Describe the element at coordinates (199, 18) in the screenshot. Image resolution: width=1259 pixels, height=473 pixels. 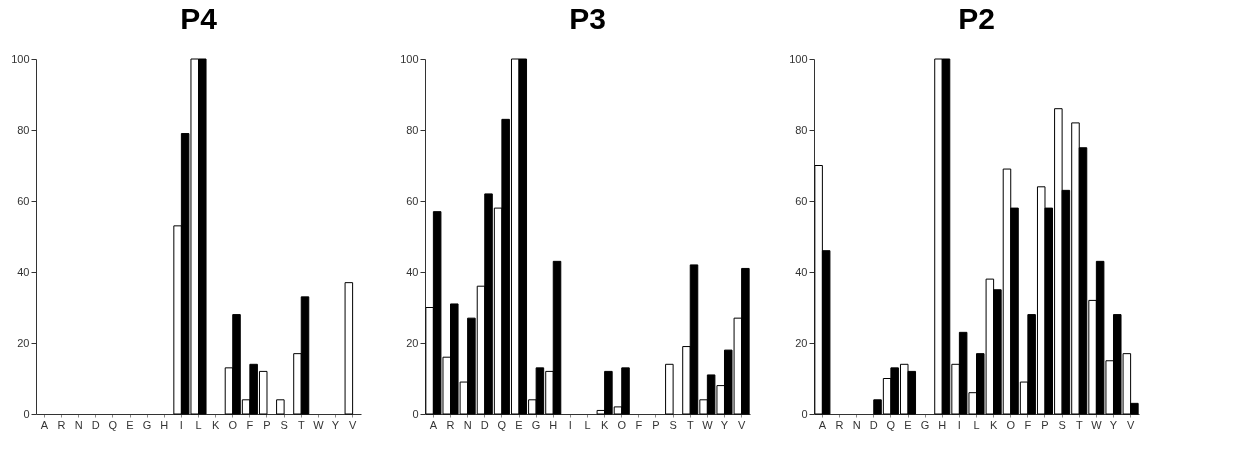
I see `chart-title: P4` at that location.